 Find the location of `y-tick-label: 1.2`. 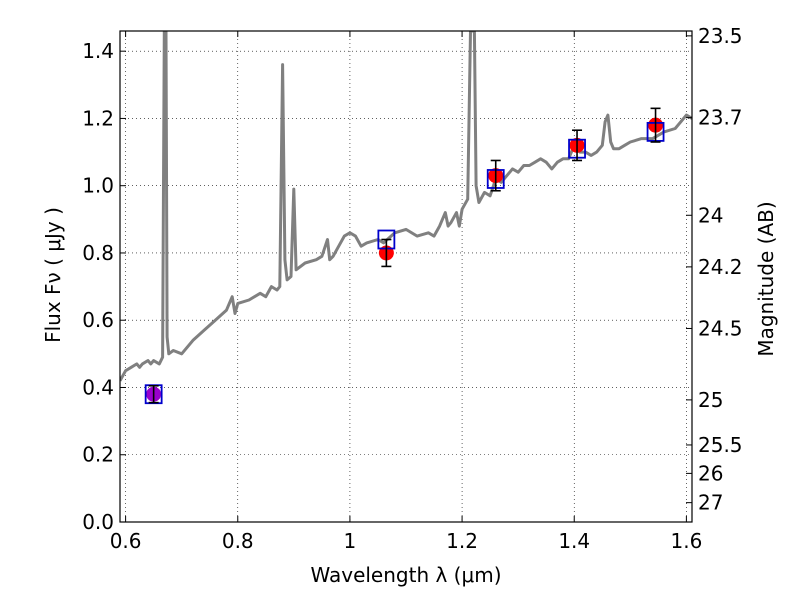

y-tick-label: 1.2 is located at coordinates (98, 118).